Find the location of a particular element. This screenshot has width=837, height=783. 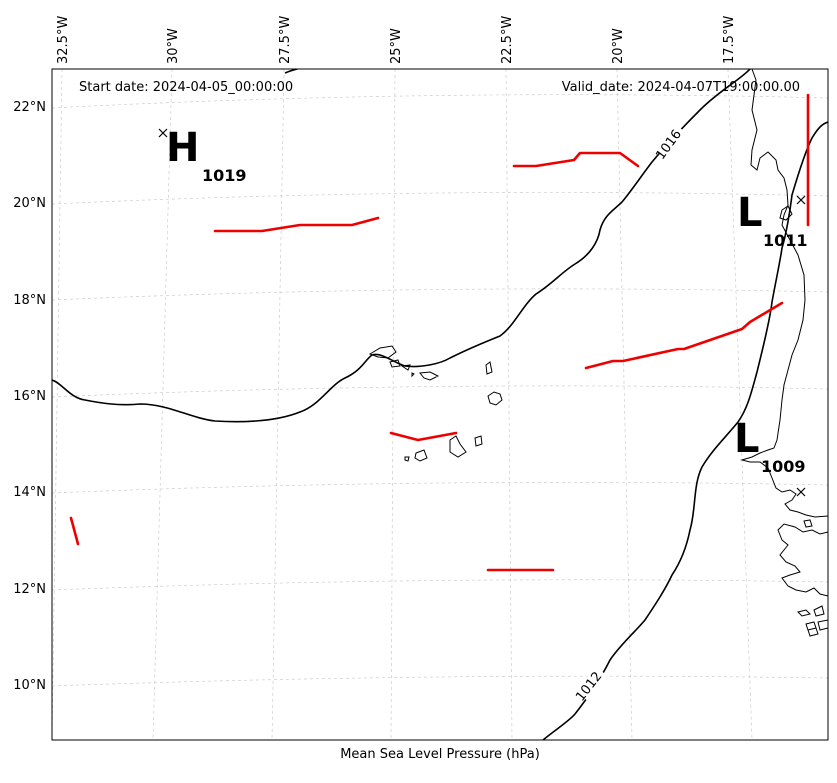

lon-tick-label: 30°W is located at coordinates (173, 46).